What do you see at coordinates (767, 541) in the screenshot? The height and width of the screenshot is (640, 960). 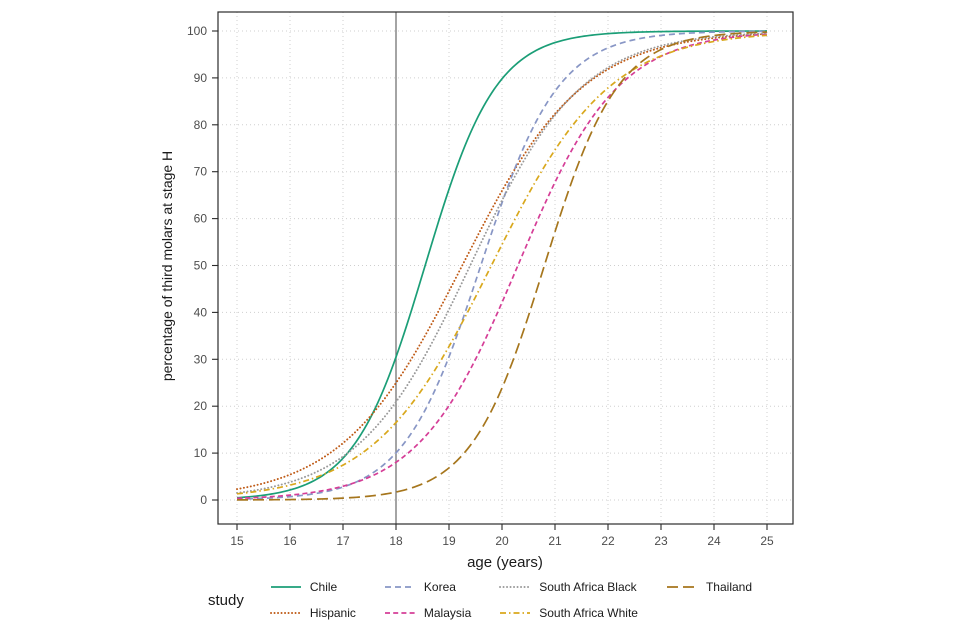 I see `x-tick-label: 25` at bounding box center [767, 541].